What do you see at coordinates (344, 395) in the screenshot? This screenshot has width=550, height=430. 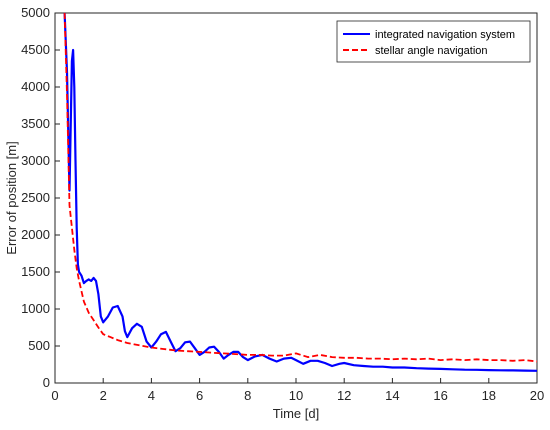 I see `x-tick-label: 12` at bounding box center [344, 395].